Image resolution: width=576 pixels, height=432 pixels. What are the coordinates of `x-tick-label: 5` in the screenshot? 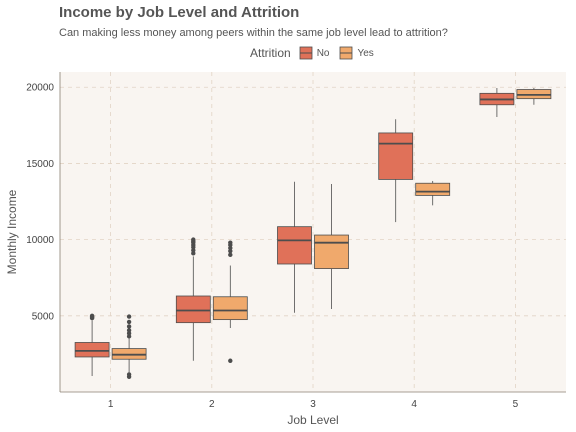 It's located at (516, 404).